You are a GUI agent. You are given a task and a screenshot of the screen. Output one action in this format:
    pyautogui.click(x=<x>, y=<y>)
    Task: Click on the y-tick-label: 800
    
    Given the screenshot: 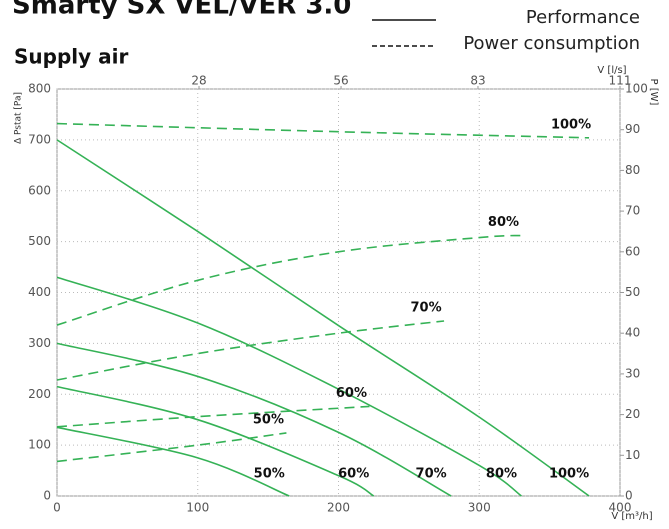 What is the action you would take?
    pyautogui.click(x=39, y=89)
    